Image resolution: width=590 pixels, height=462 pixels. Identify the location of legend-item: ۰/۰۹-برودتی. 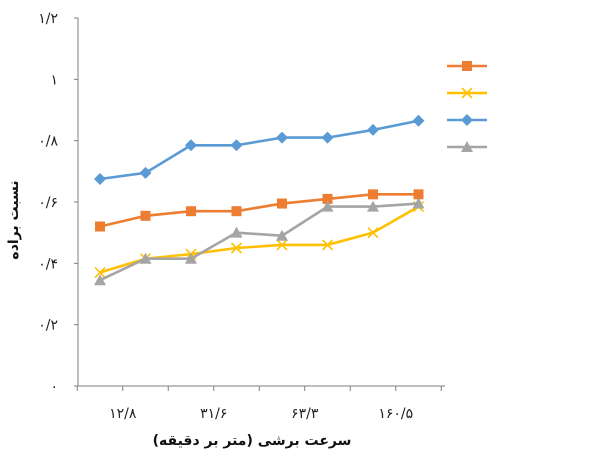
(467, 120).